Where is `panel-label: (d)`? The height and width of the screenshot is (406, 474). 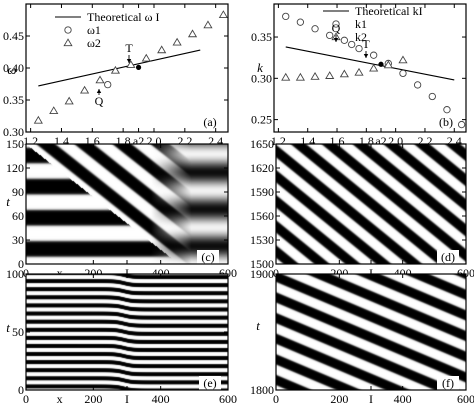 panel-label: (d) is located at coordinates (448, 257).